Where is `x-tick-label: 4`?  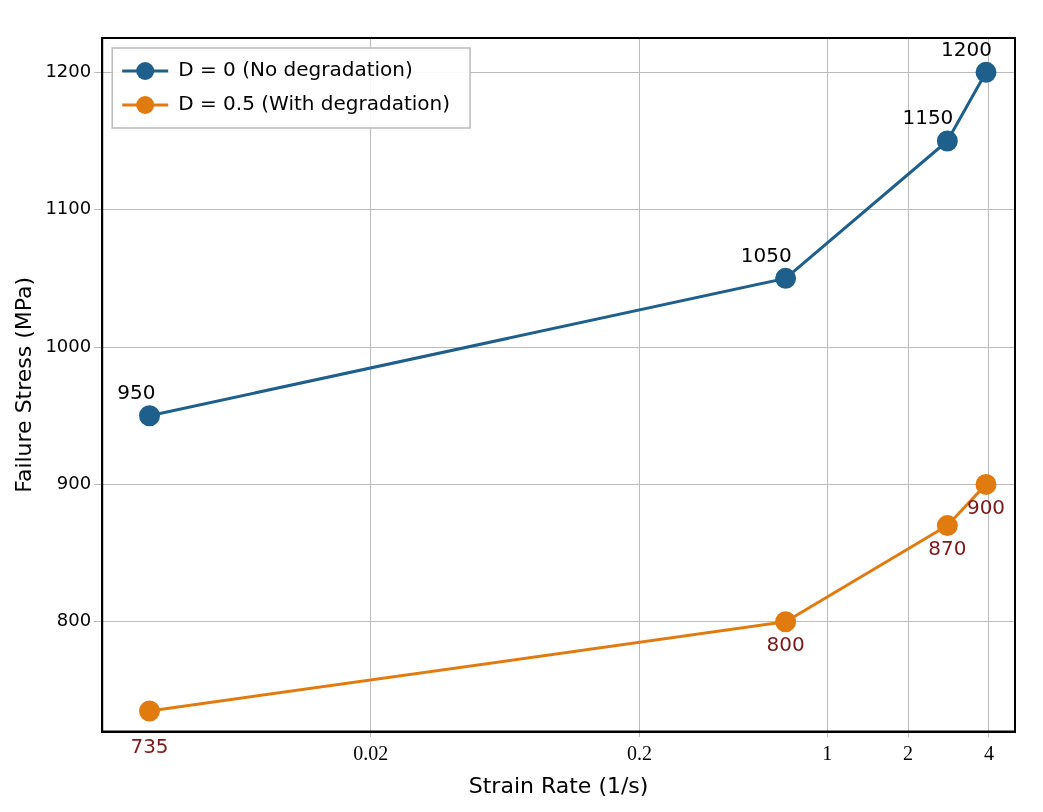
x-tick-label: 4 is located at coordinates (988, 752).